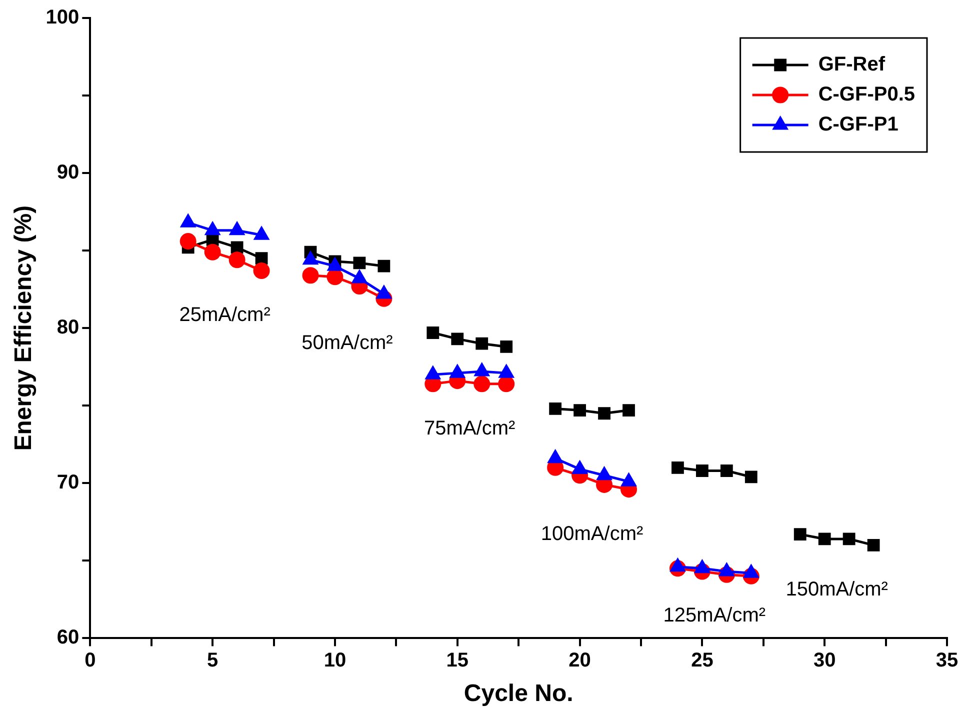  What do you see at coordinates (592, 533) in the screenshot?
I see `annotation: 100mA/cm²` at bounding box center [592, 533].